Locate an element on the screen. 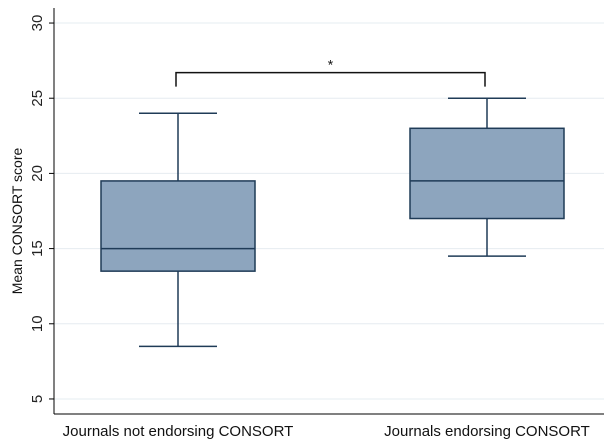 The width and height of the screenshot is (606, 442). significance-bracket-line is located at coordinates (330, 79).